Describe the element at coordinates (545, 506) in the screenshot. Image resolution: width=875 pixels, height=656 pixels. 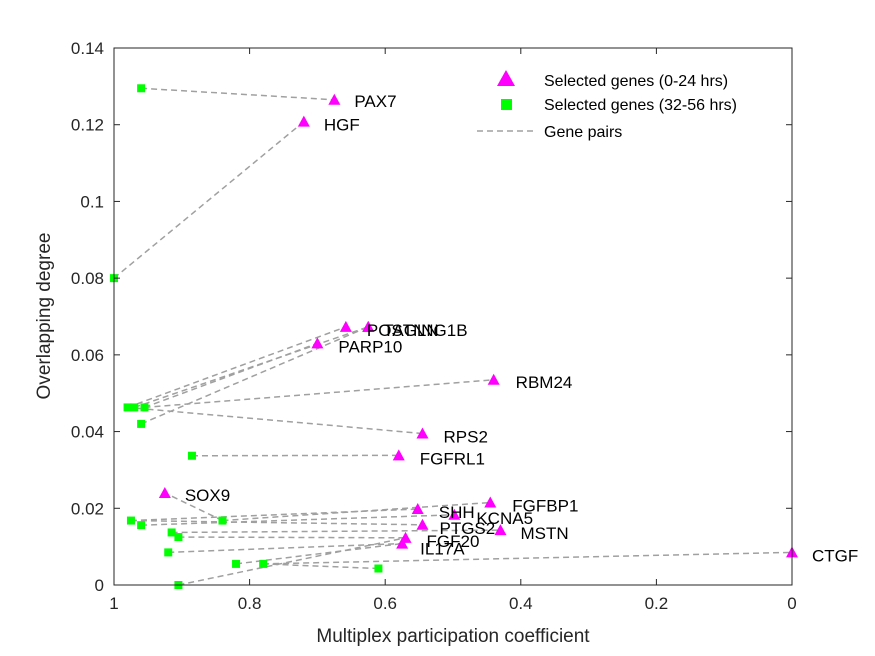
I see `gene-label-fgfbp1: FGFBP1` at that location.